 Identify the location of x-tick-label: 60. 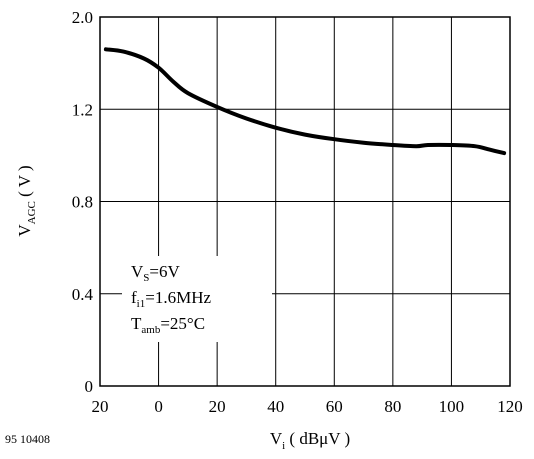
(334, 406).